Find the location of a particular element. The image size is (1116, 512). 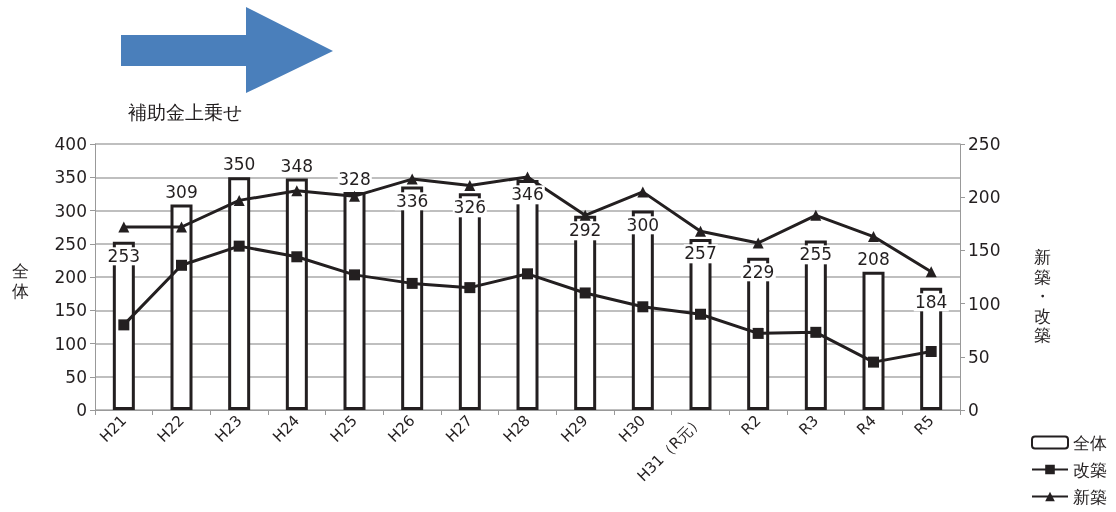

x-tick-label: R3 is located at coordinates (809, 425).